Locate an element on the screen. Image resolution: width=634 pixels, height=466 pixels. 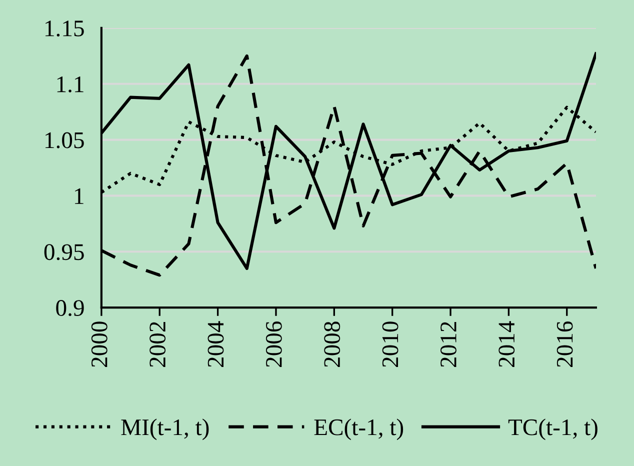
x-tick-label: 2016 is located at coordinates (564, 344).